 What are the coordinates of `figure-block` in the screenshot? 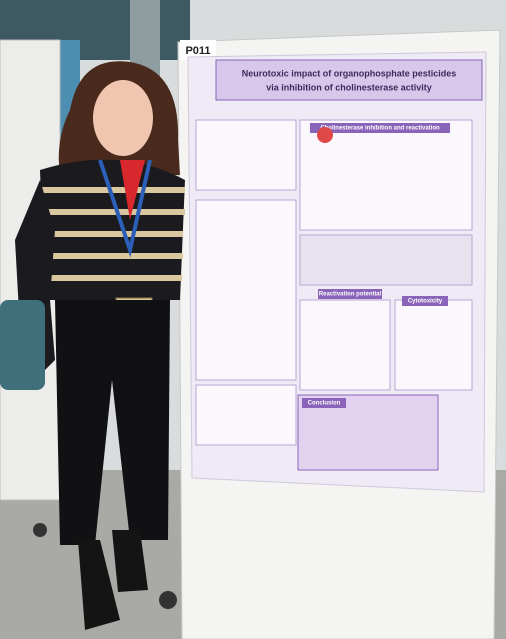 It's located at (386, 260).